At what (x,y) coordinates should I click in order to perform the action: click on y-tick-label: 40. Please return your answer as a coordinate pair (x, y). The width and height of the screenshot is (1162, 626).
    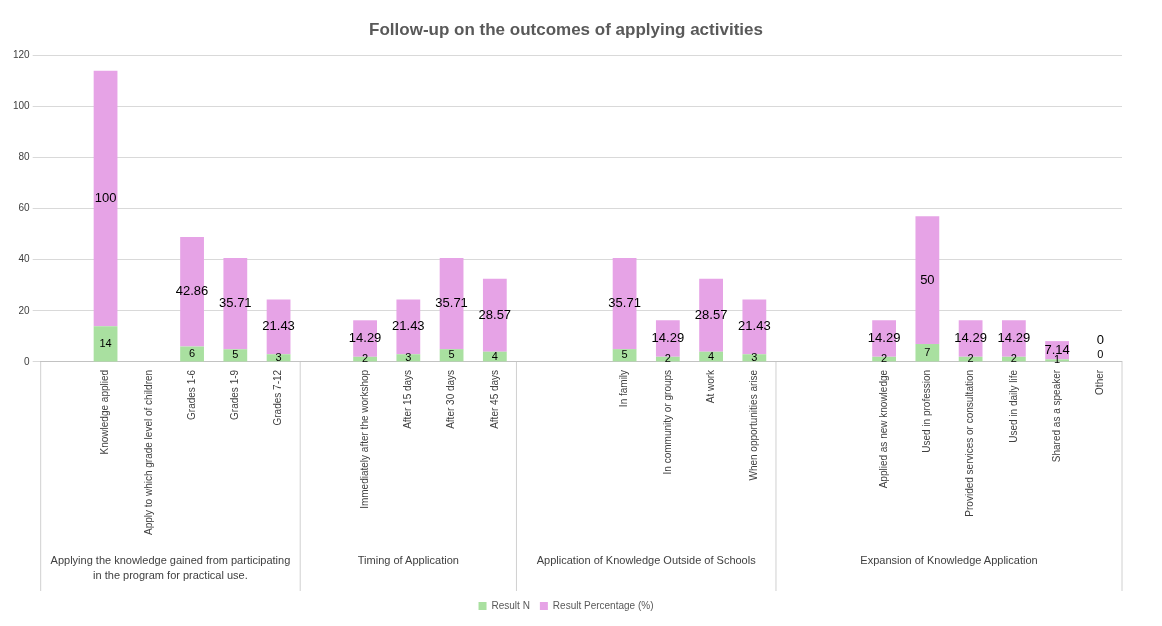
    Looking at the image, I should click on (24, 259).